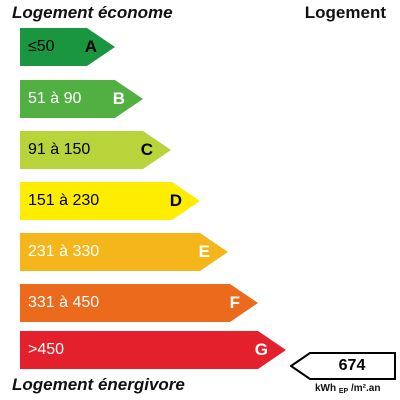 The height and width of the screenshot is (400, 400). Describe the element at coordinates (124, 252) in the screenshot. I see `energy-class-bar-e: 231 à 330 E` at that location.